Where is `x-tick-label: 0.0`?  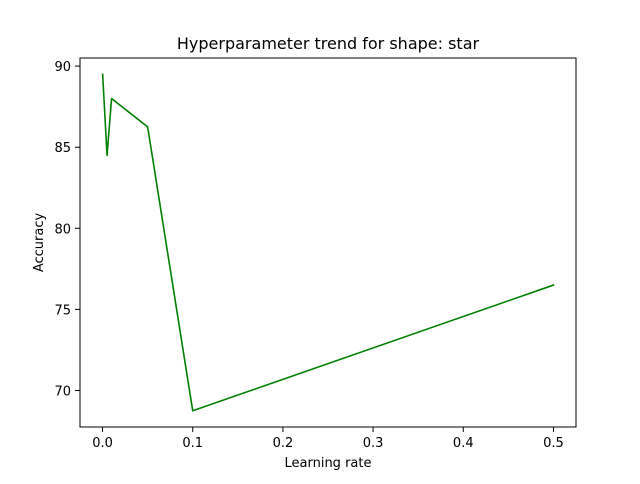 x-tick-label: 0.0 is located at coordinates (102, 443).